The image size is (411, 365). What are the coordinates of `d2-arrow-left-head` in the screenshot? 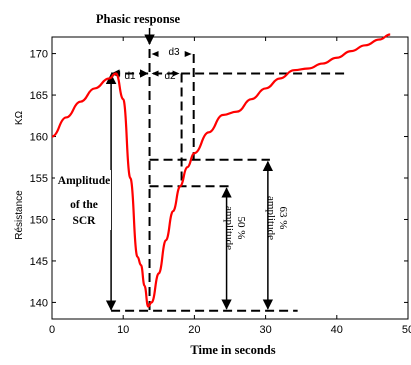 It's located at (155, 73).